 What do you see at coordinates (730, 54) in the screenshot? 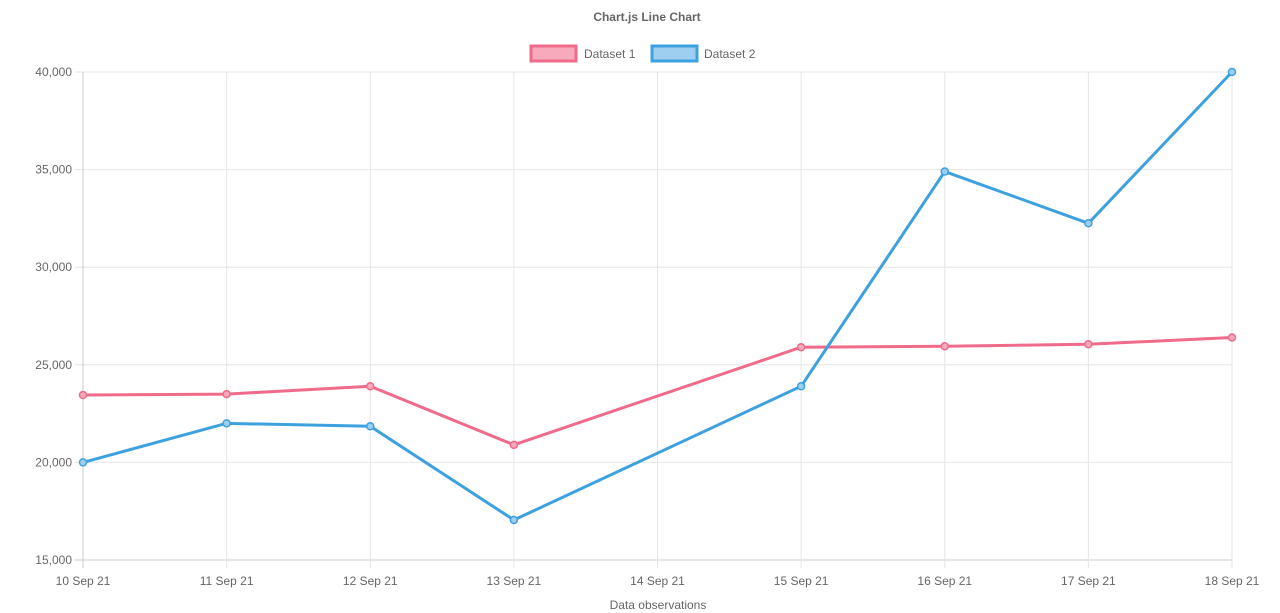
I see `legend-label: Dataset 2` at bounding box center [730, 54].